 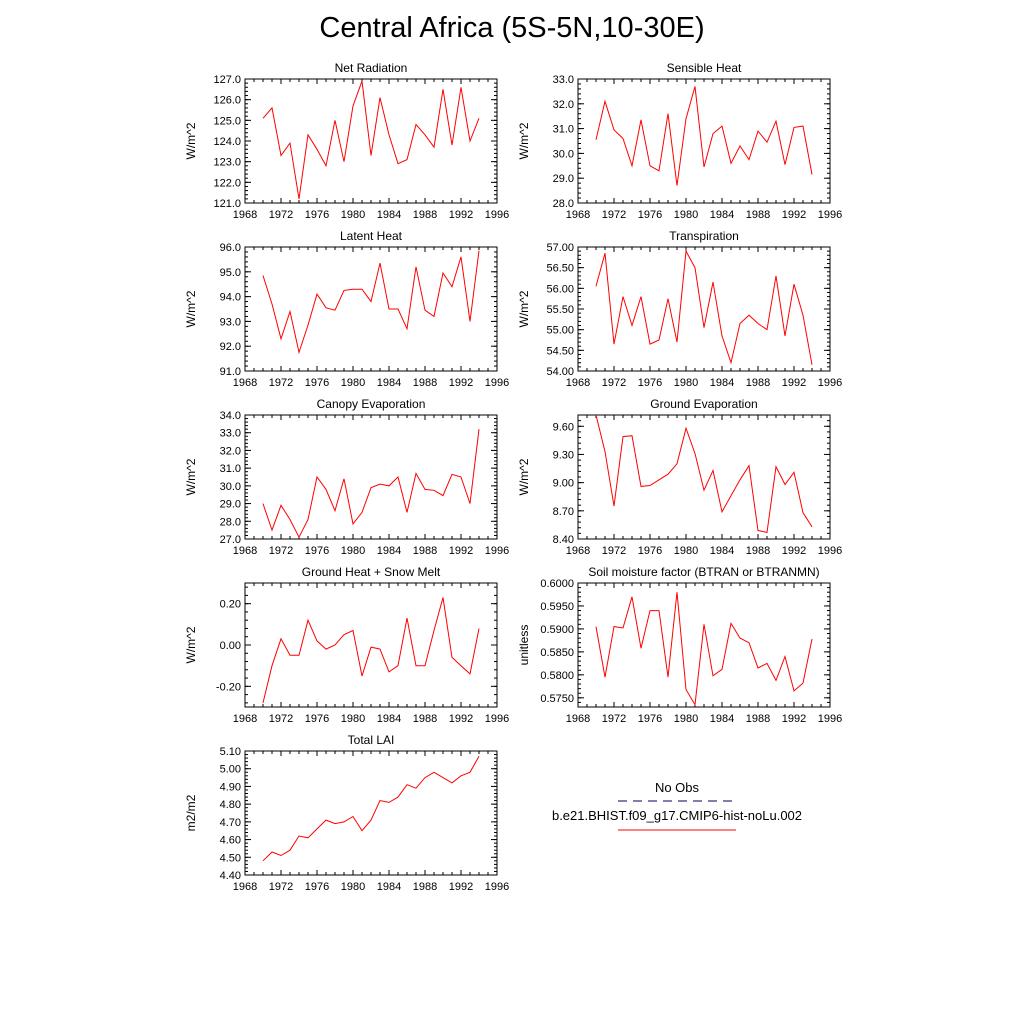 I want to click on y-tick-label: 8.70, so click(x=563, y=512).